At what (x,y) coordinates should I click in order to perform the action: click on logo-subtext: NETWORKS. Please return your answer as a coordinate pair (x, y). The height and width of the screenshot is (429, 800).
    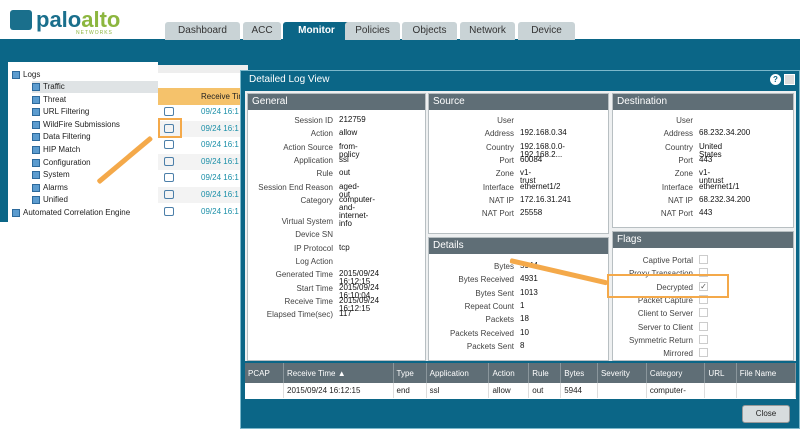
    Looking at the image, I should click on (94, 33).